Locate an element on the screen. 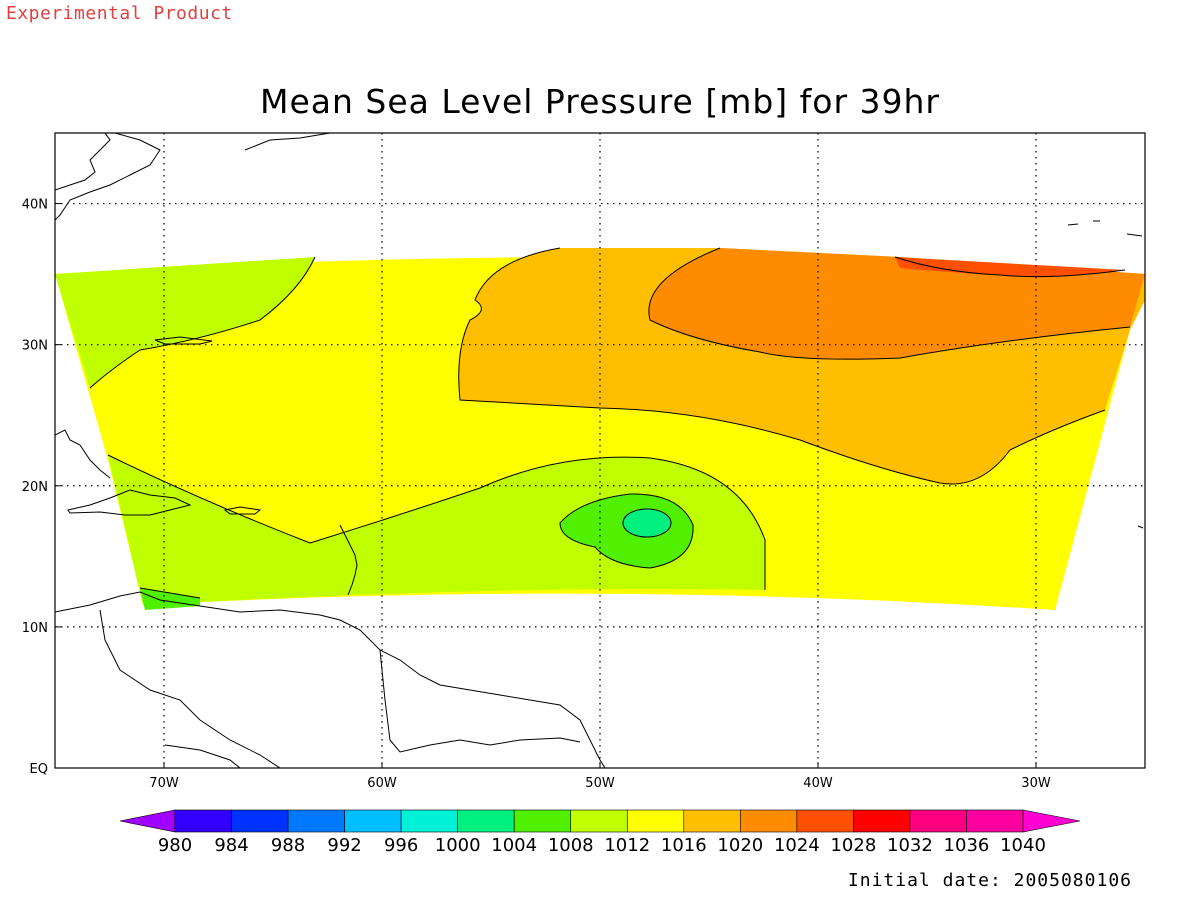 The width and height of the screenshot is (1200, 900). colorbar-label: 980 is located at coordinates (175, 845).